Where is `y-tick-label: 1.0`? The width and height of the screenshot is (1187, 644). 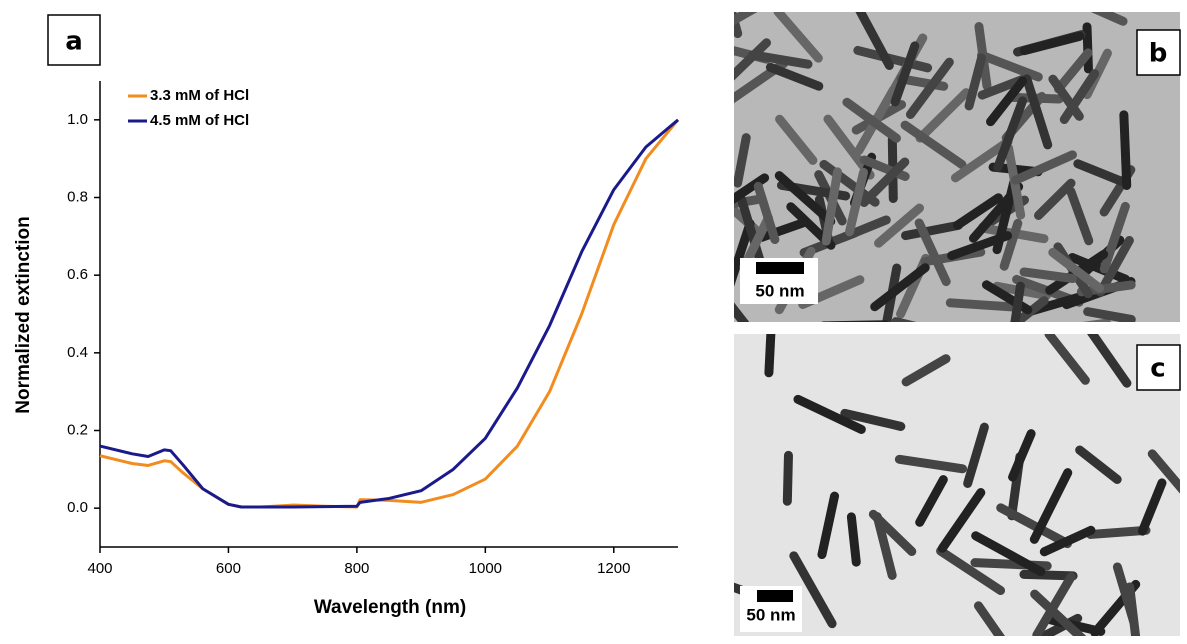 y-tick-label: 1.0 is located at coordinates (77, 119).